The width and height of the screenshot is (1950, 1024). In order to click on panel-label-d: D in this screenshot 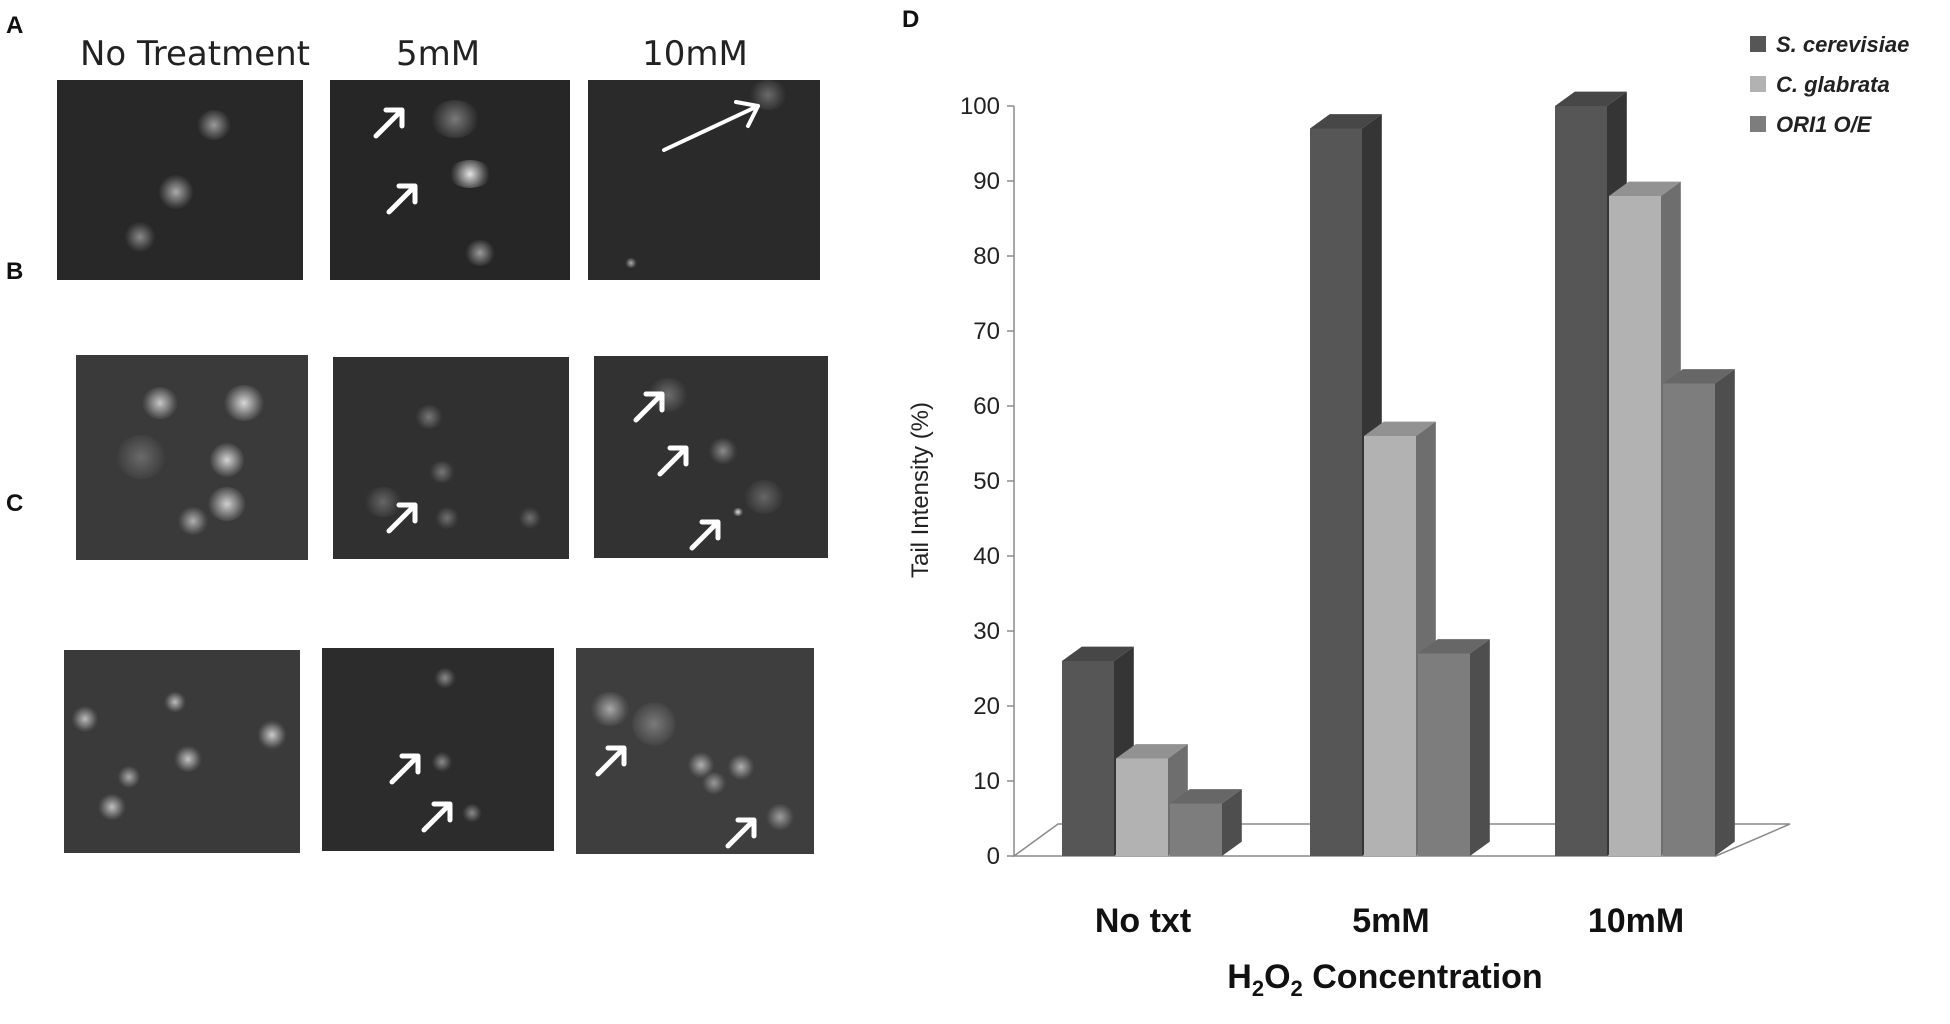, I will do `click(911, 19)`.